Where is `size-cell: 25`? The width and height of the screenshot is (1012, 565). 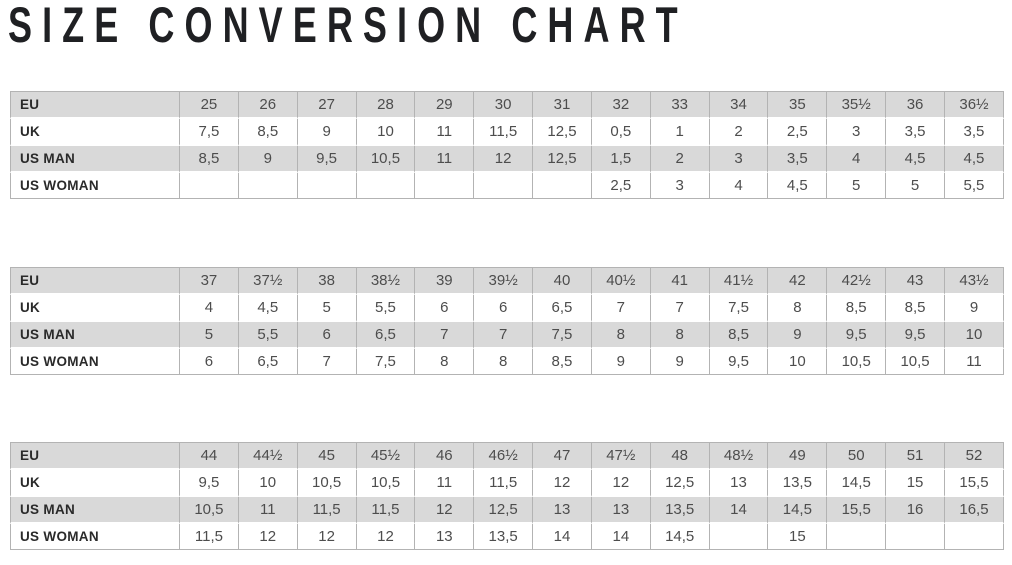
size-cell: 25 is located at coordinates (209, 105).